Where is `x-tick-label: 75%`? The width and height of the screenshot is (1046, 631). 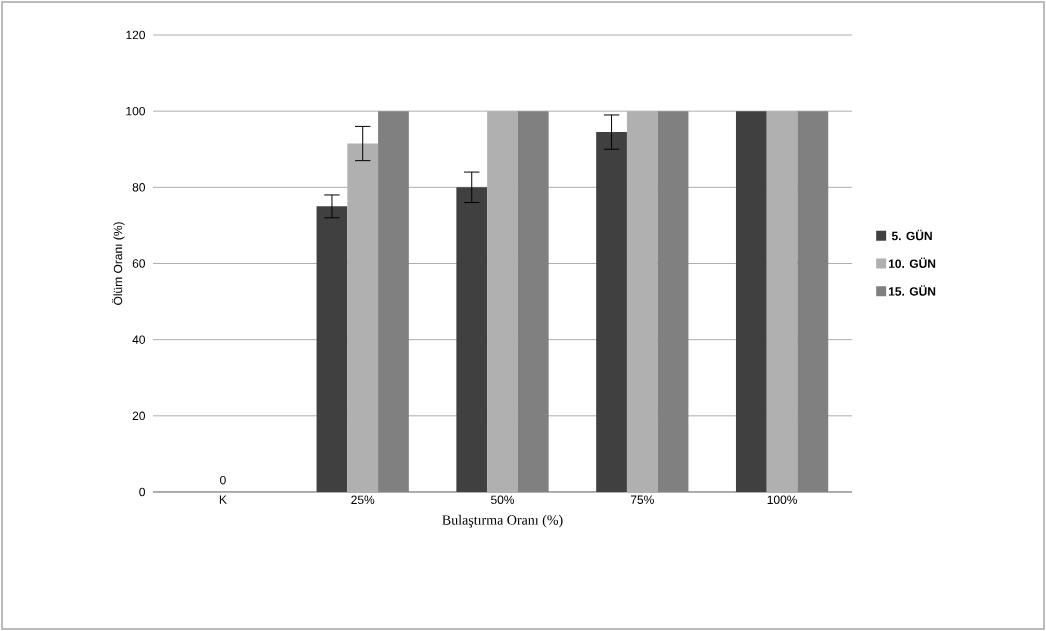
x-tick-label: 75% is located at coordinates (642, 499).